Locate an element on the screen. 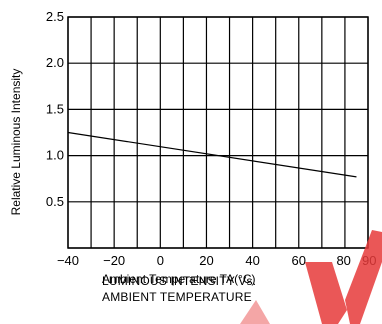 The height and width of the screenshot is (324, 382). x-tick-label: 0 is located at coordinates (160, 260).